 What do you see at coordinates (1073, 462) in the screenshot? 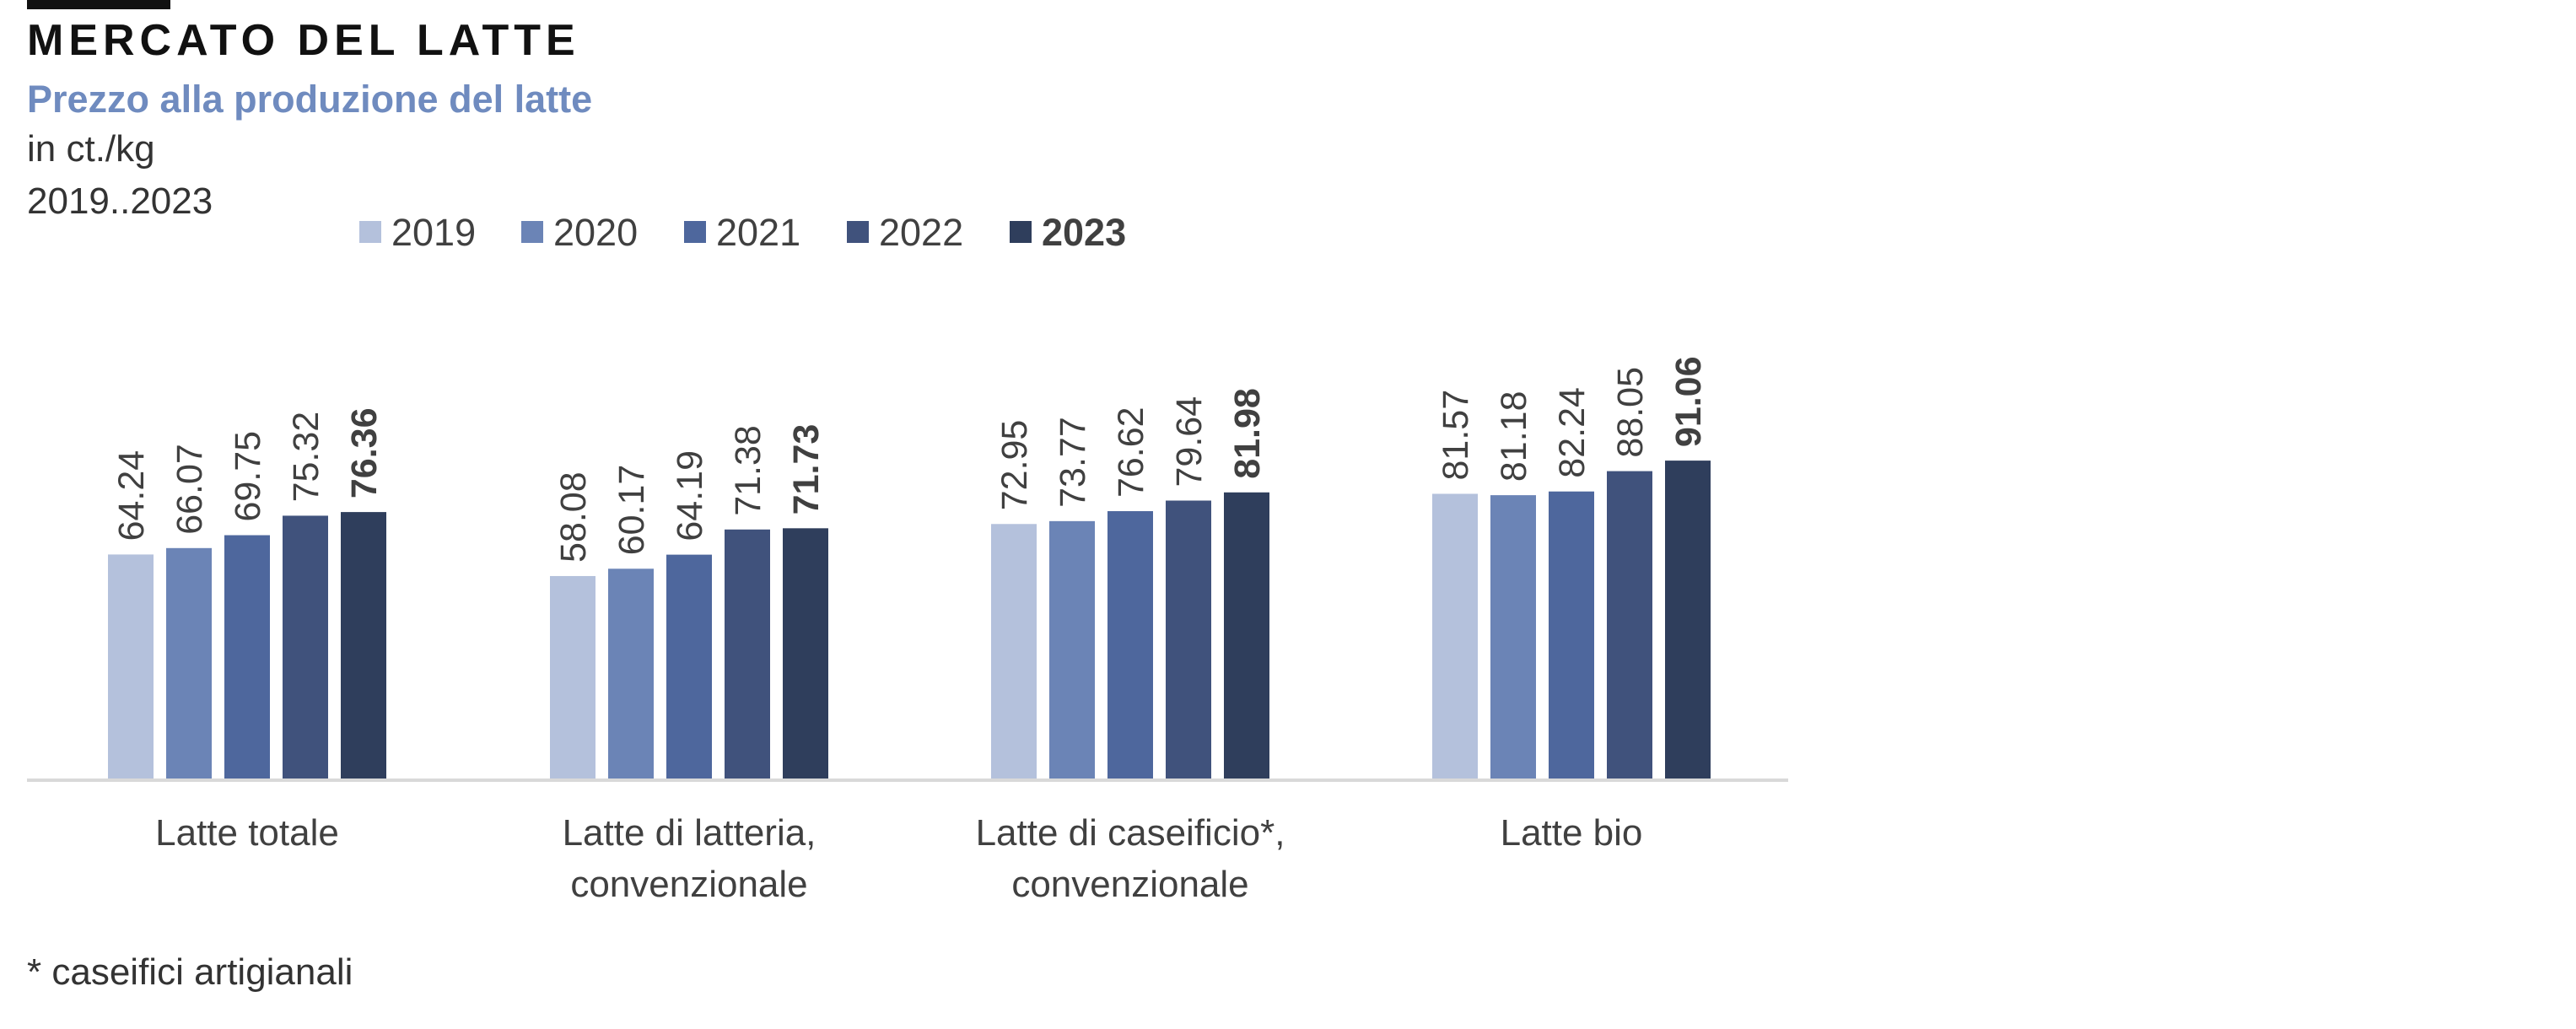
I see `value-label-2020-2: 73.77` at bounding box center [1073, 462].